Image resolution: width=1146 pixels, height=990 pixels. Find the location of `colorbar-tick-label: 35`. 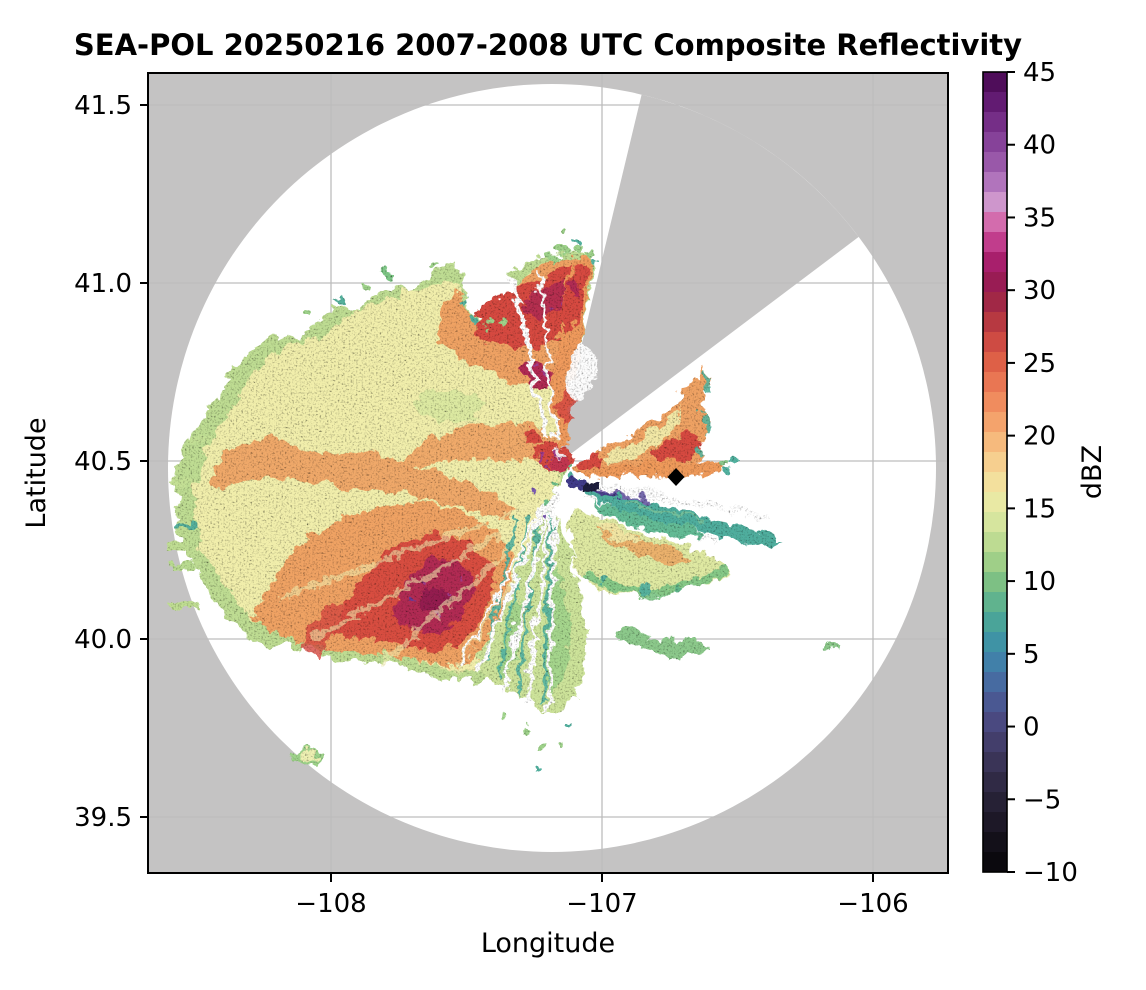

colorbar-tick-label: 35 is located at coordinates (1039, 218).